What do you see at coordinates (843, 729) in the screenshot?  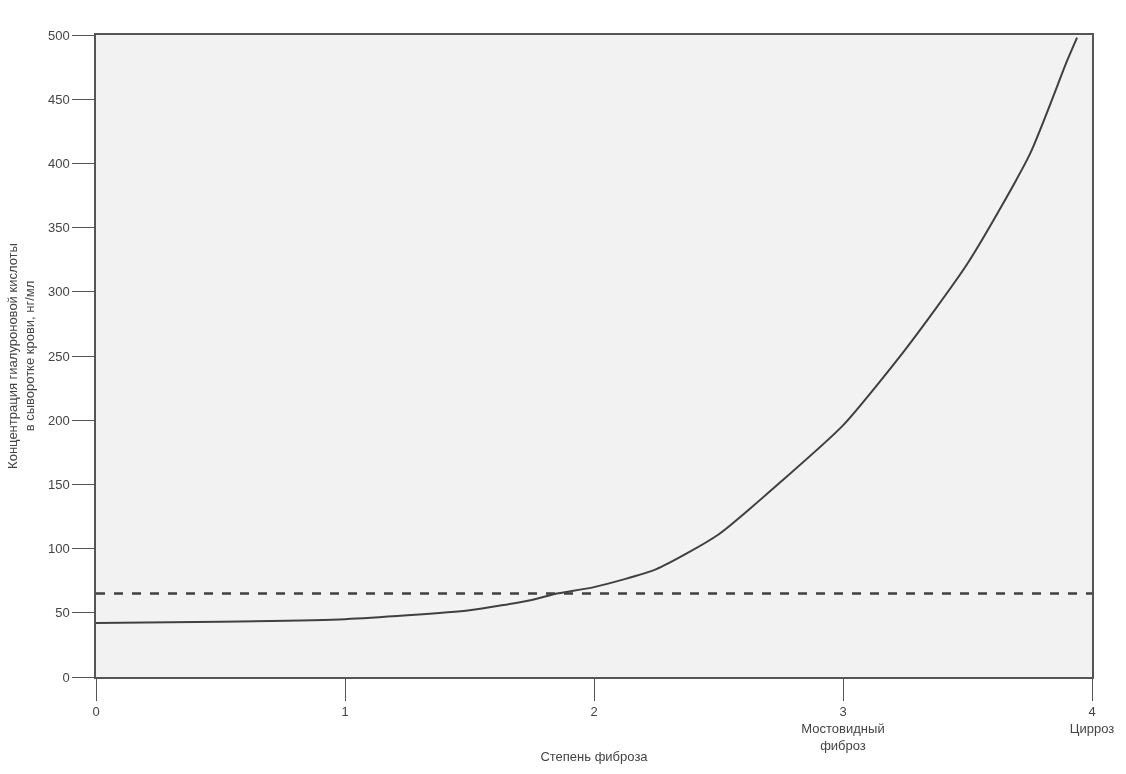 I see `x-tick-label: 3 Мостовидный фиброз` at bounding box center [843, 729].